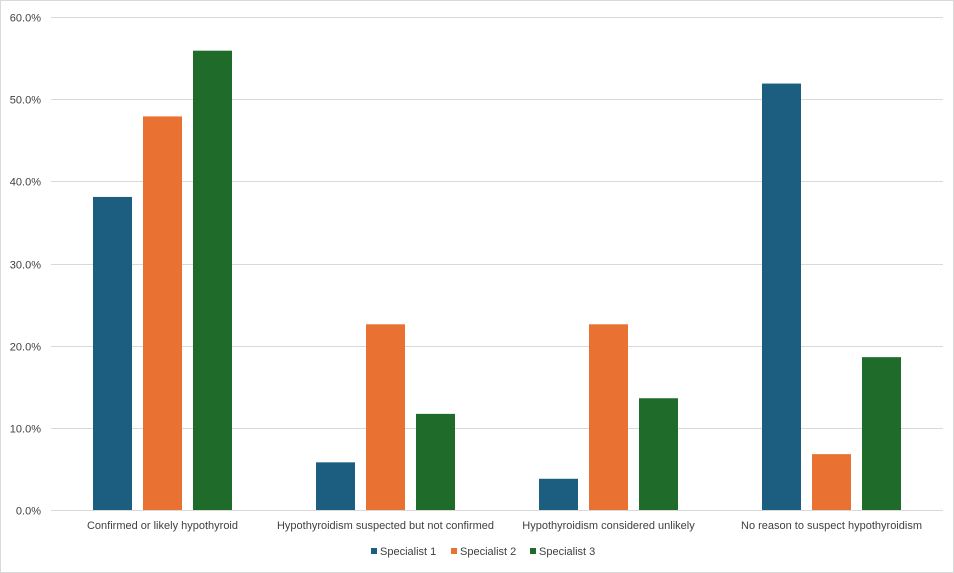 The height and width of the screenshot is (573, 954). Describe the element at coordinates (162, 526) in the screenshot. I see `x-category-label: Confirmed or likely hypothyroid` at that location.